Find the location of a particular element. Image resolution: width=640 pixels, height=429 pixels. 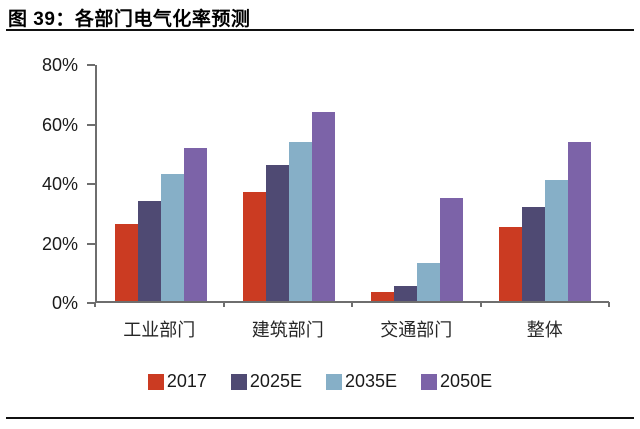

bar-2025E-交通部门 is located at coordinates (405, 293).